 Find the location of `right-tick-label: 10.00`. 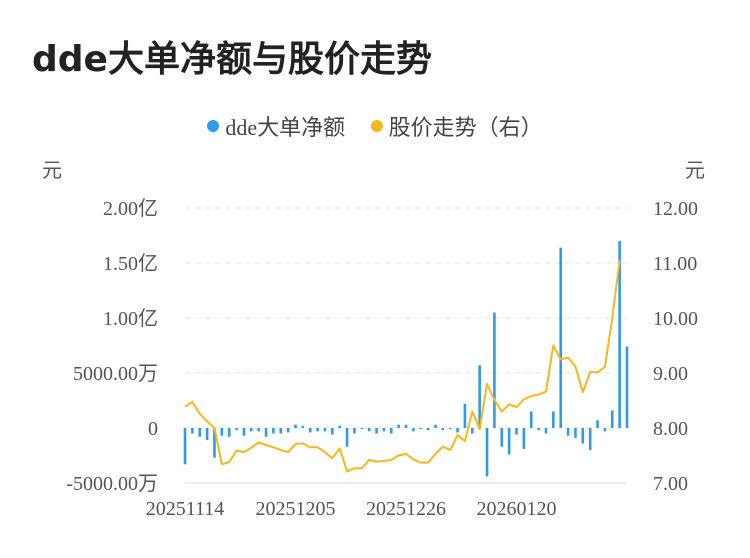

right-tick-label: 10.00 is located at coordinates (675, 319).